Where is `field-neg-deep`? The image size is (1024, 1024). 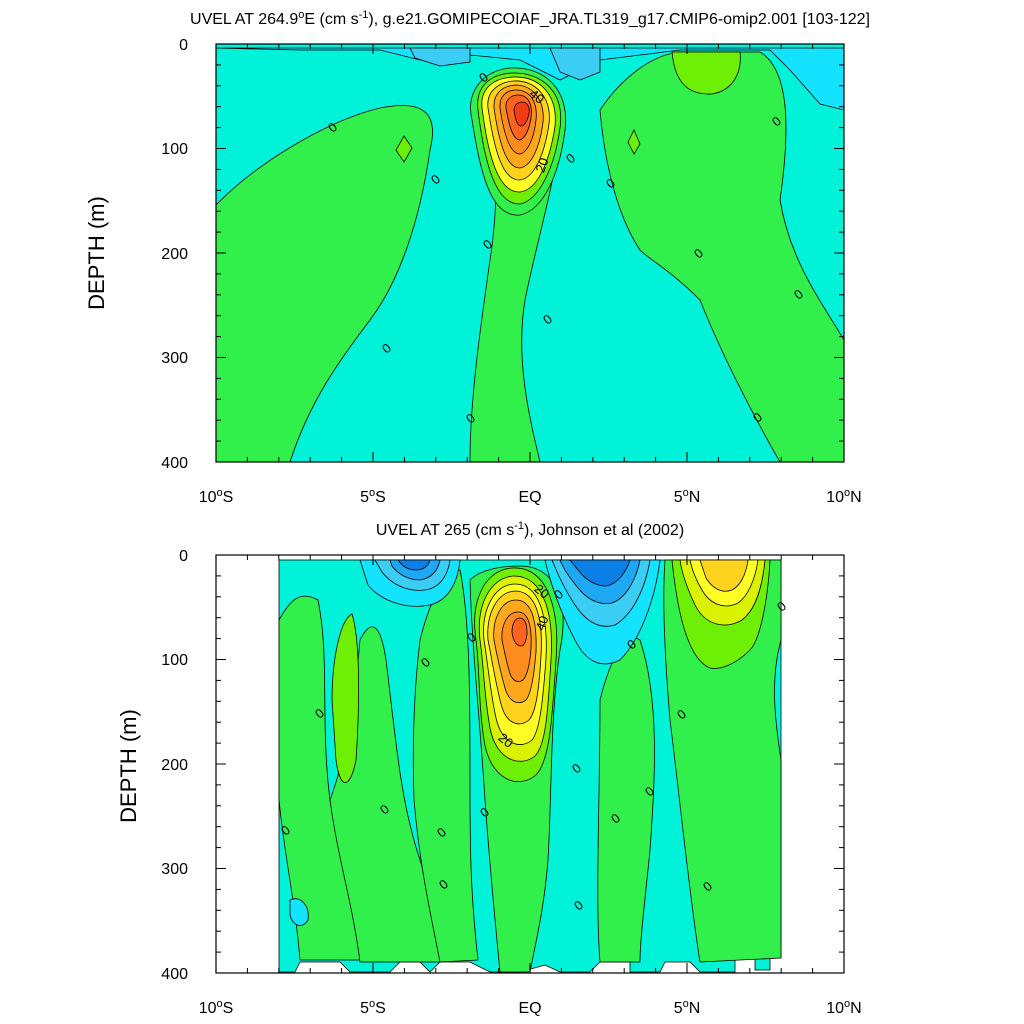 field-neg-deep is located at coordinates (299, 912).